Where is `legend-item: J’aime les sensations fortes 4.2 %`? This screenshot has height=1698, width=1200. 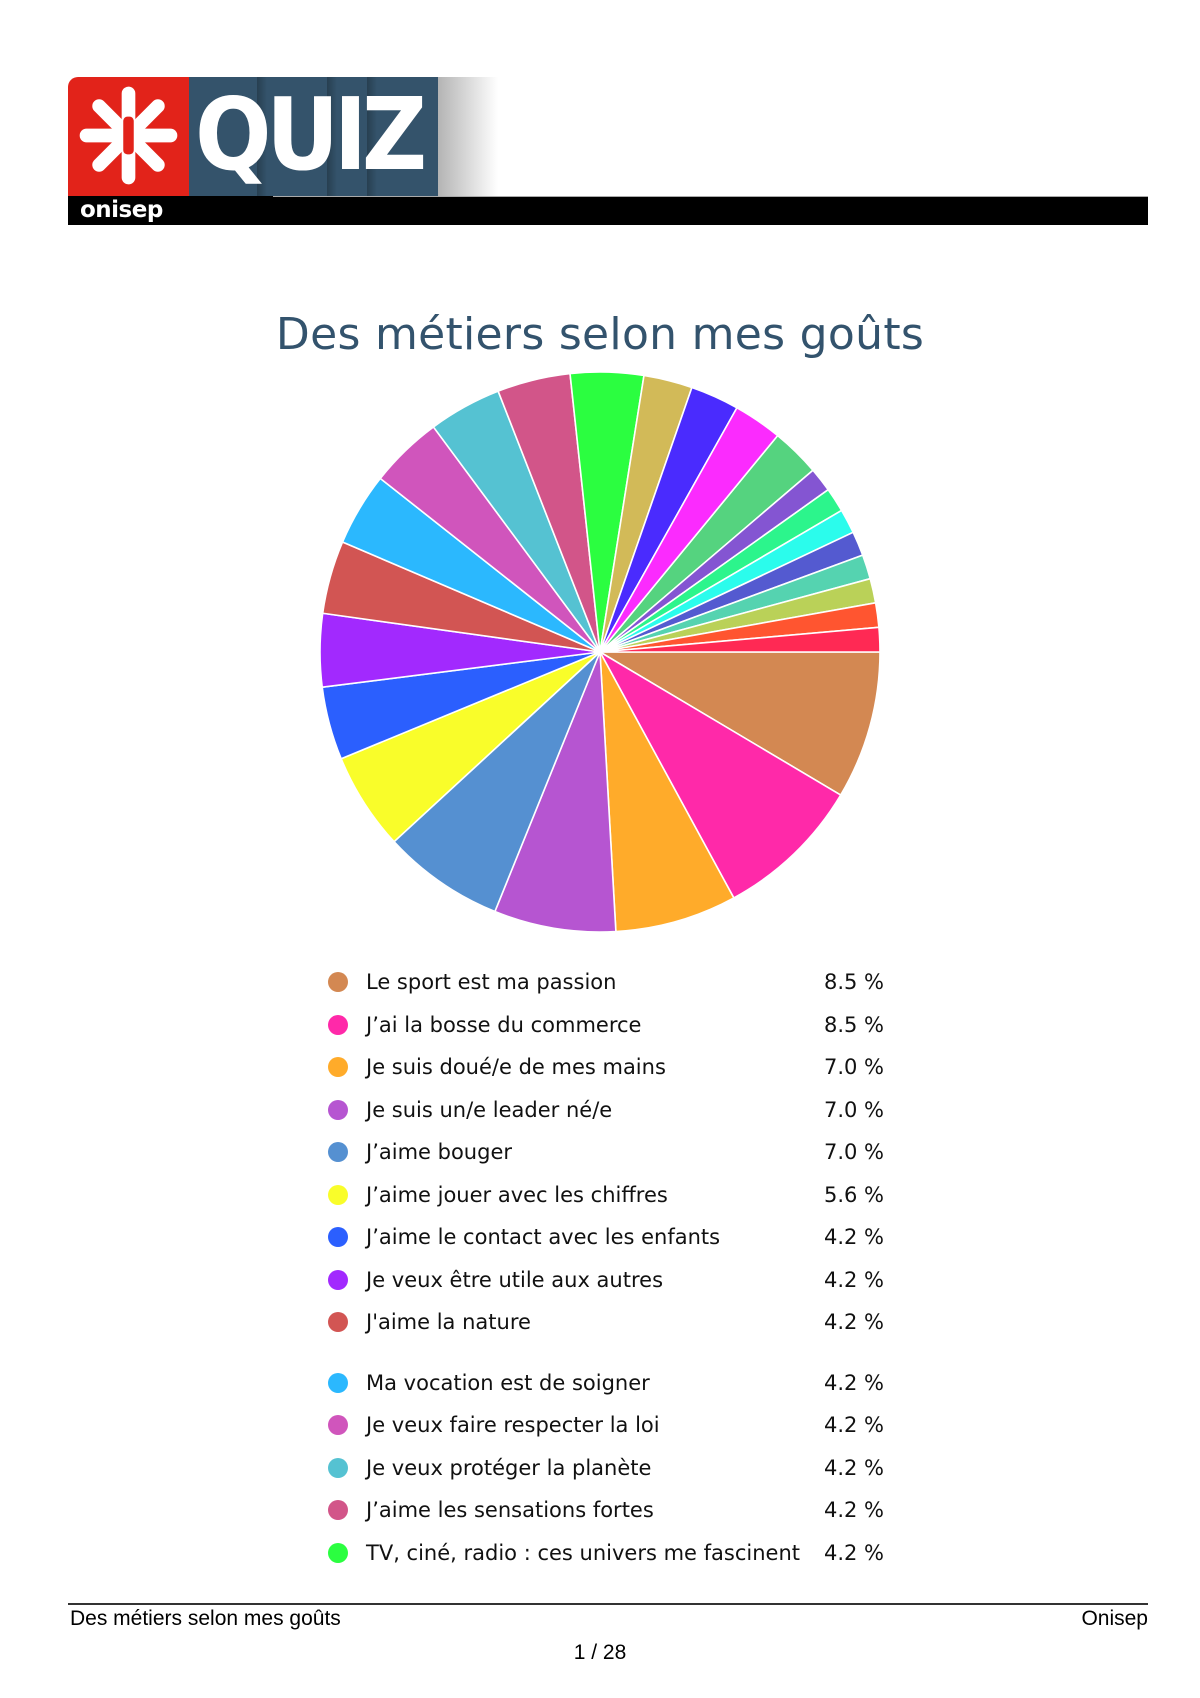 legend-item: J’aime les sensations fortes 4.2 % is located at coordinates (604, 1514).